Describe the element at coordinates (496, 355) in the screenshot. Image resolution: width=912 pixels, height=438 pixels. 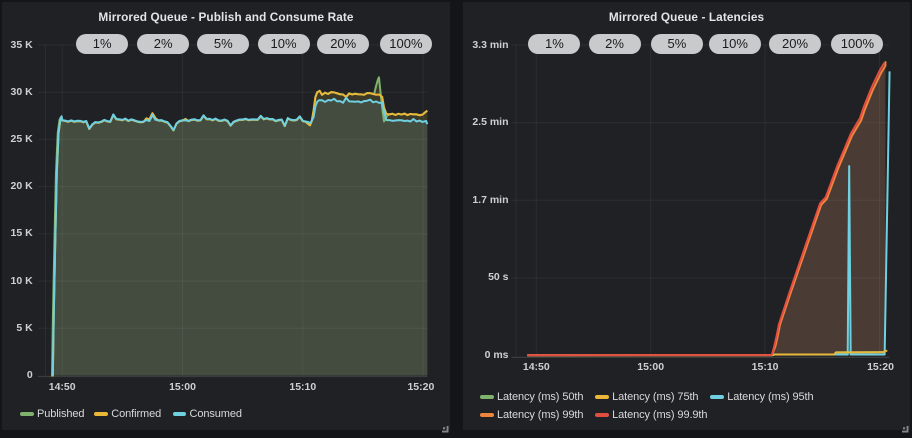
I see `y-axis-label: 0 ms` at that location.